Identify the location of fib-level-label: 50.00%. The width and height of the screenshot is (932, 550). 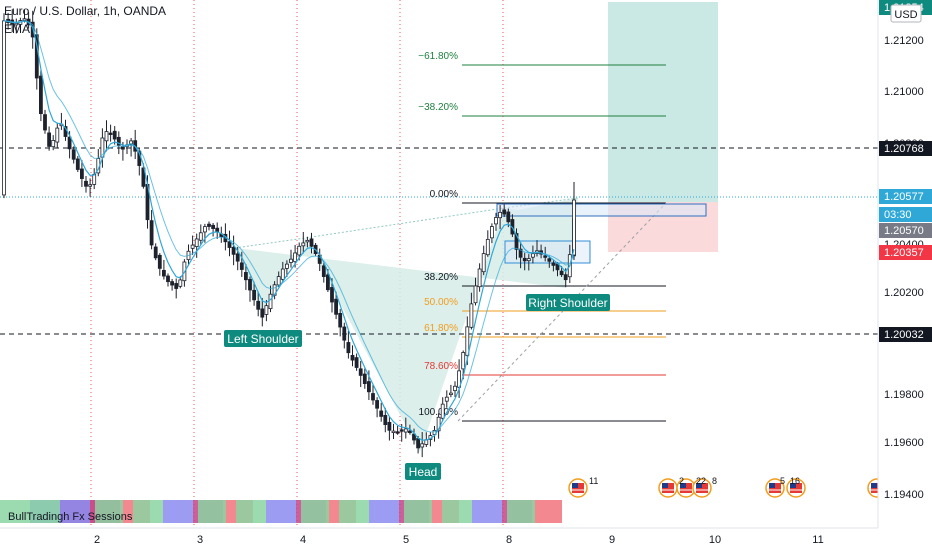
(441, 302).